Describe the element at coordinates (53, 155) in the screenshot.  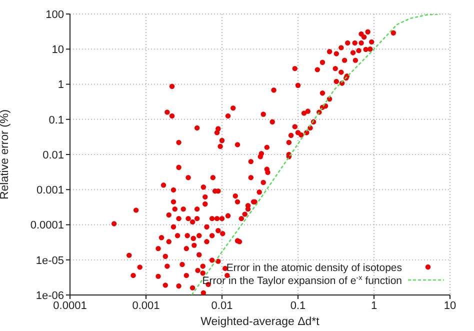
I see `y-tick-label: 0.01` at that location.